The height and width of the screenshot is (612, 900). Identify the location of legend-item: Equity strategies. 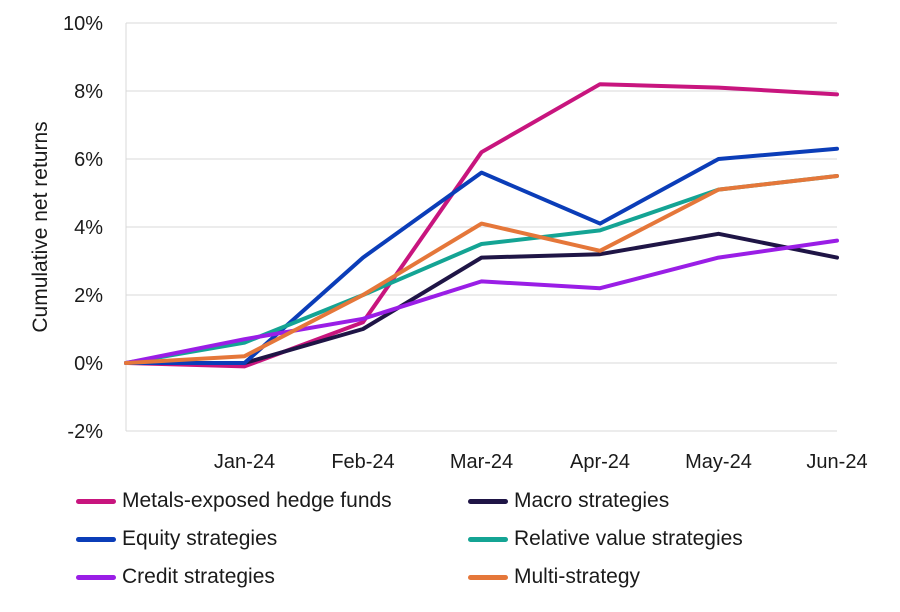
(176, 539).